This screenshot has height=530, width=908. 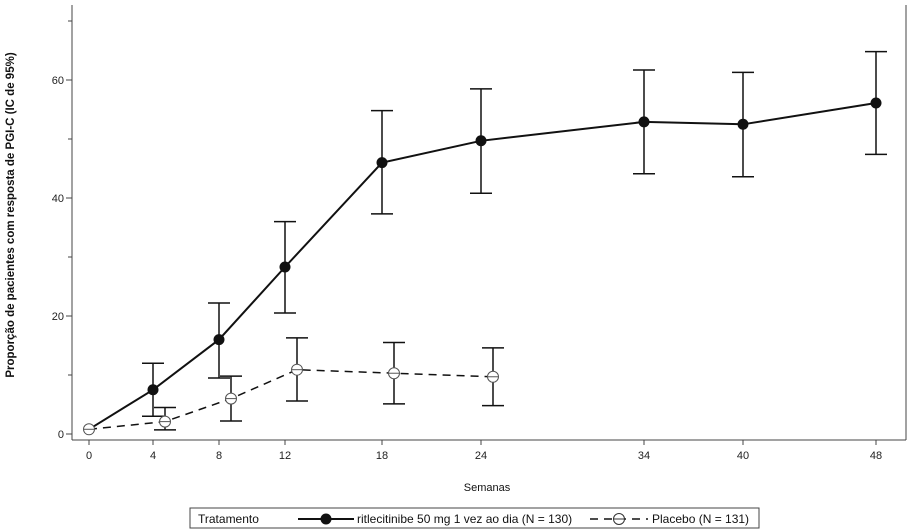 What do you see at coordinates (291, 399) in the screenshot?
I see `series-line` at bounding box center [291, 399].